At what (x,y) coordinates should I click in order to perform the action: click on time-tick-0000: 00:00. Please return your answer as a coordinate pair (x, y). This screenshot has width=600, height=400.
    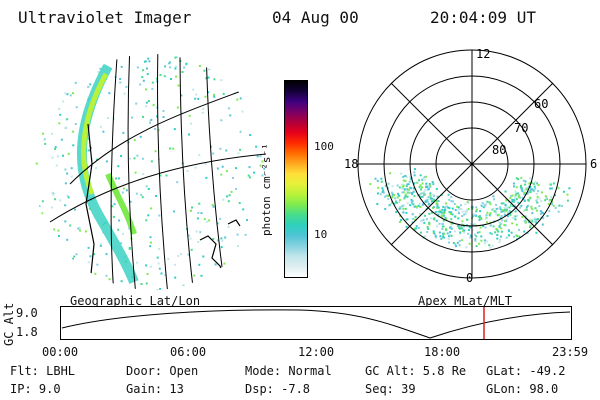
    Looking at the image, I should click on (60, 352).